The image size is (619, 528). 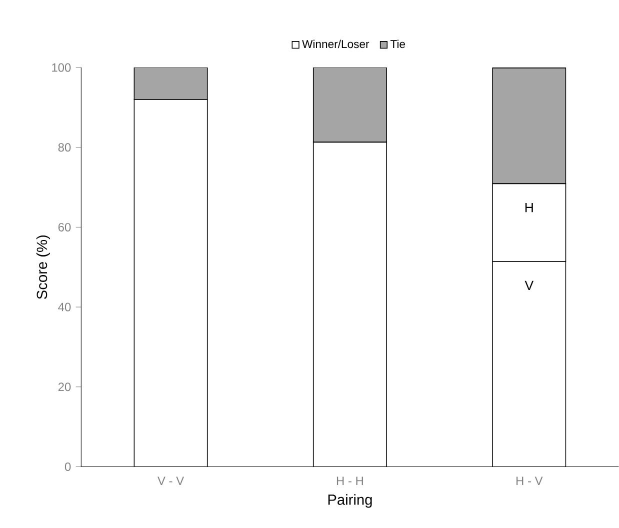 What do you see at coordinates (43, 268) in the screenshot?
I see `y-axis-title: Score (%)` at bounding box center [43, 268].